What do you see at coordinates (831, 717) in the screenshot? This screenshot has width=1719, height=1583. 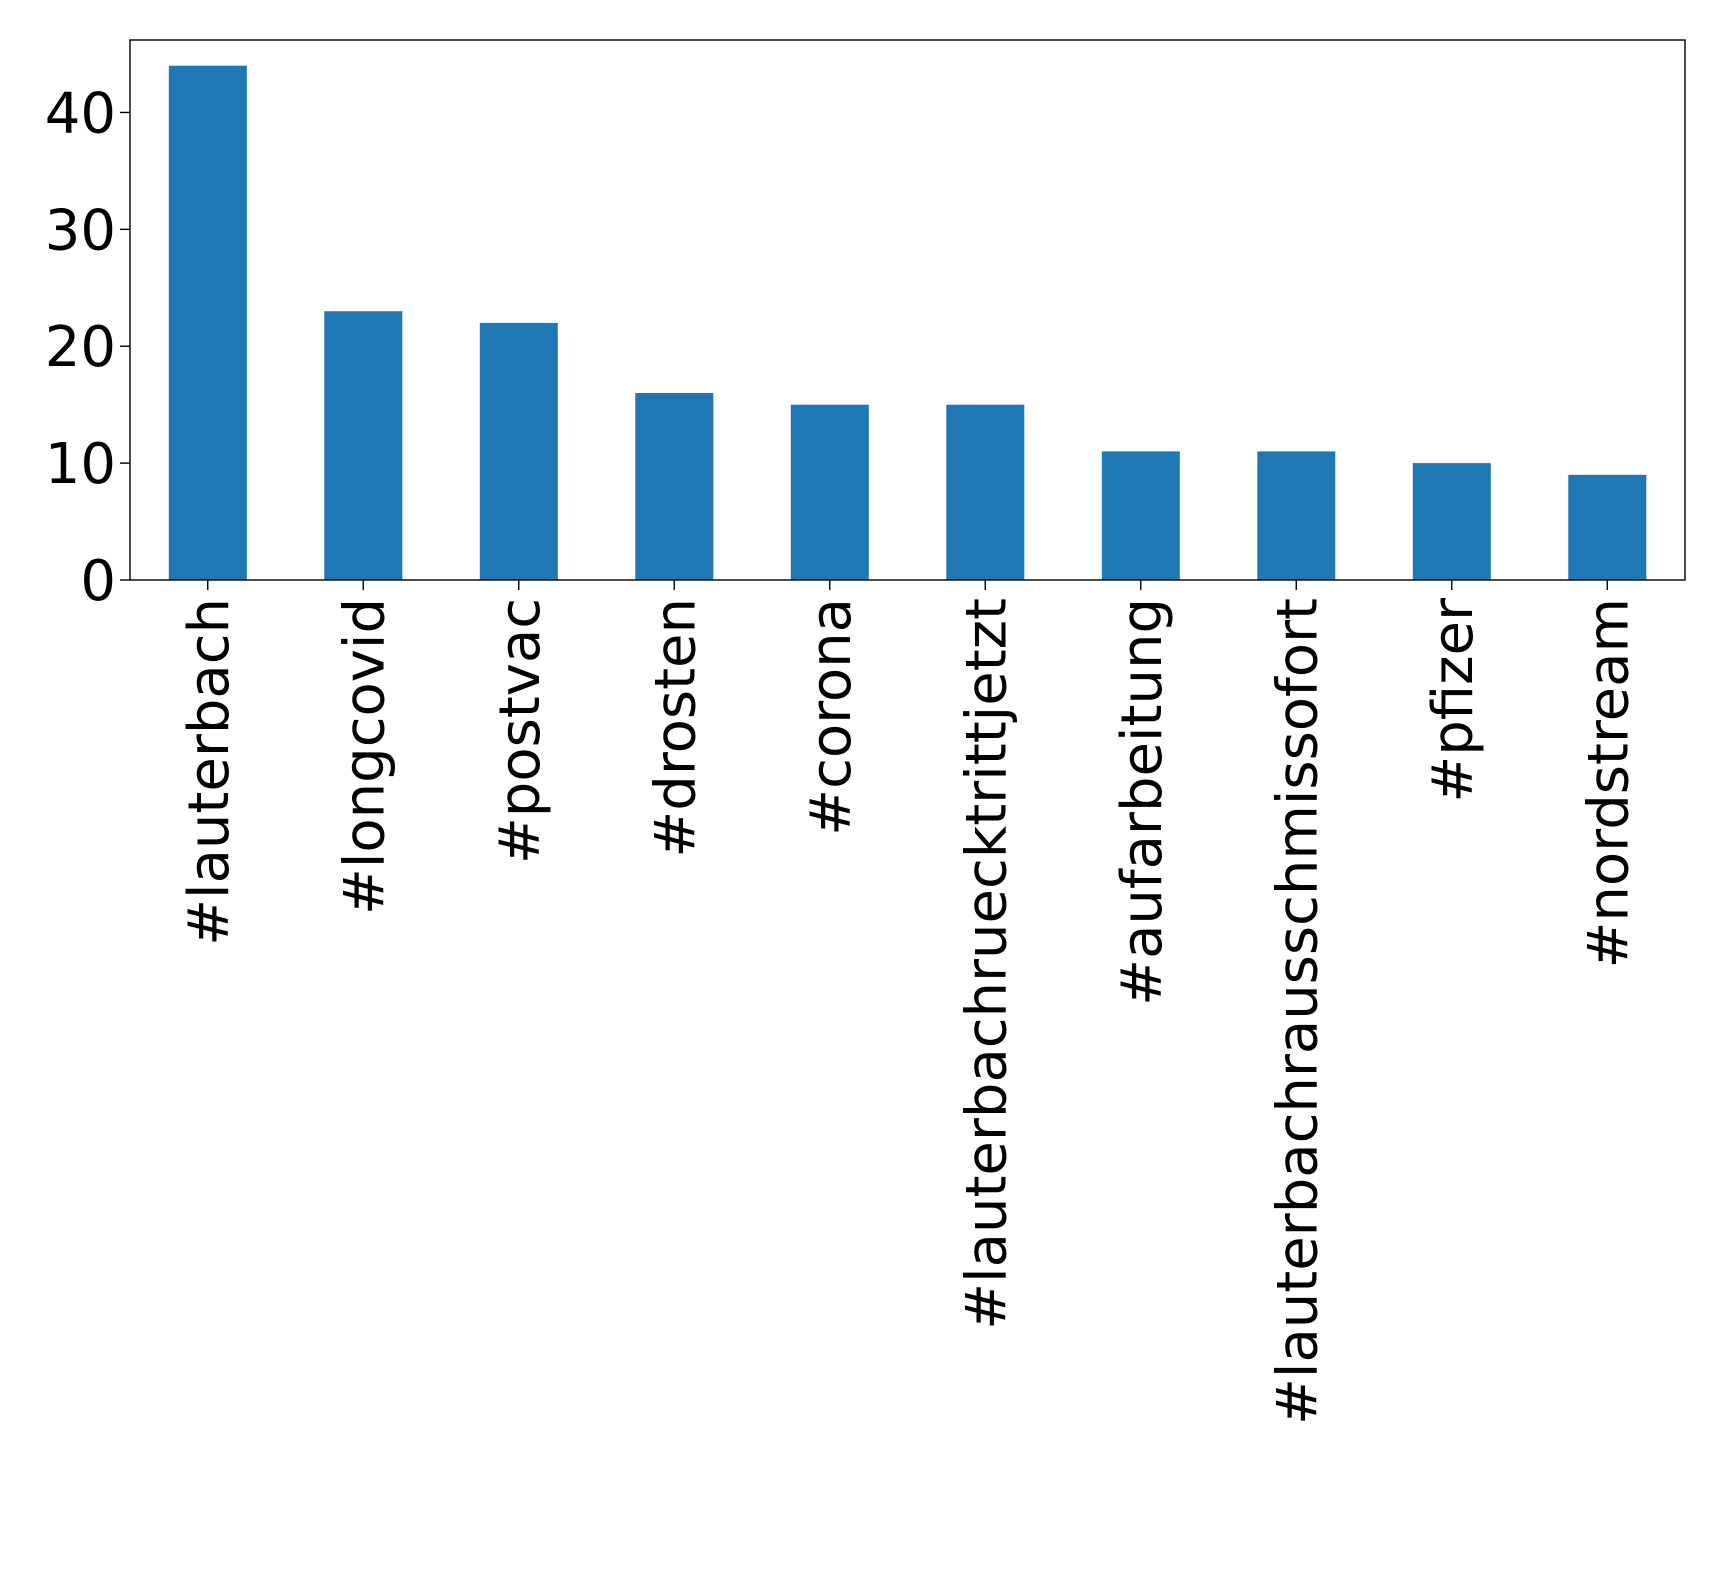 I see `x-tick-label: #corona` at bounding box center [831, 717].